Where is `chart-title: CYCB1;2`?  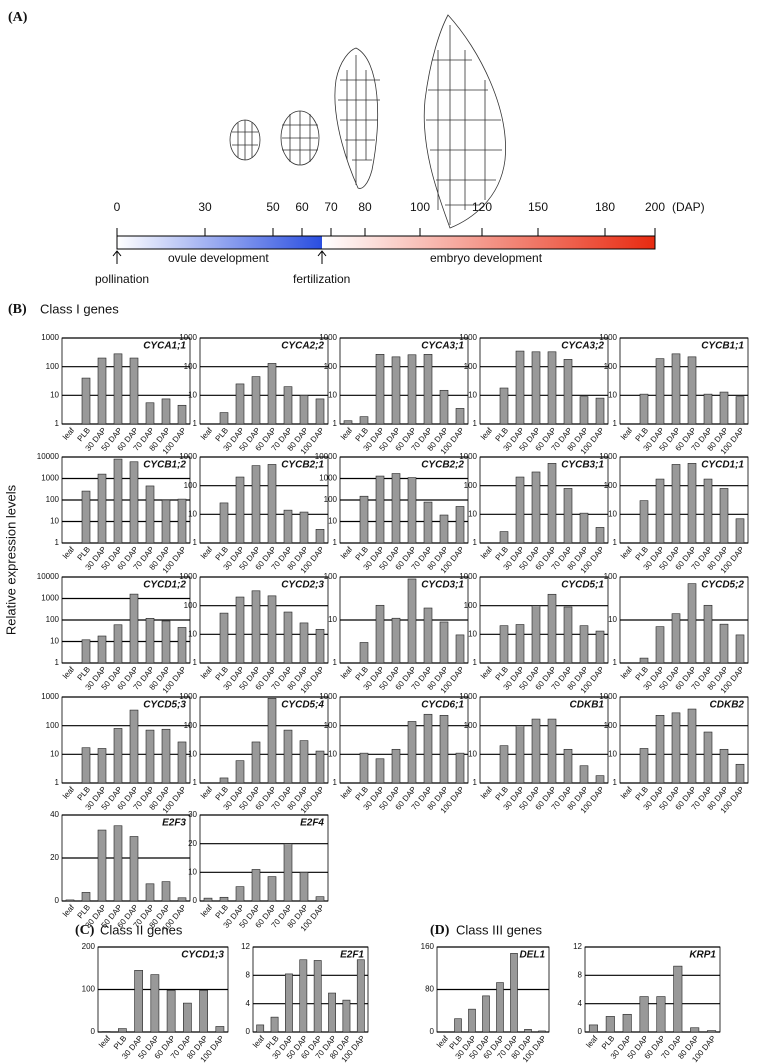
chart-title: CYCB1;2 is located at coordinates (164, 465).